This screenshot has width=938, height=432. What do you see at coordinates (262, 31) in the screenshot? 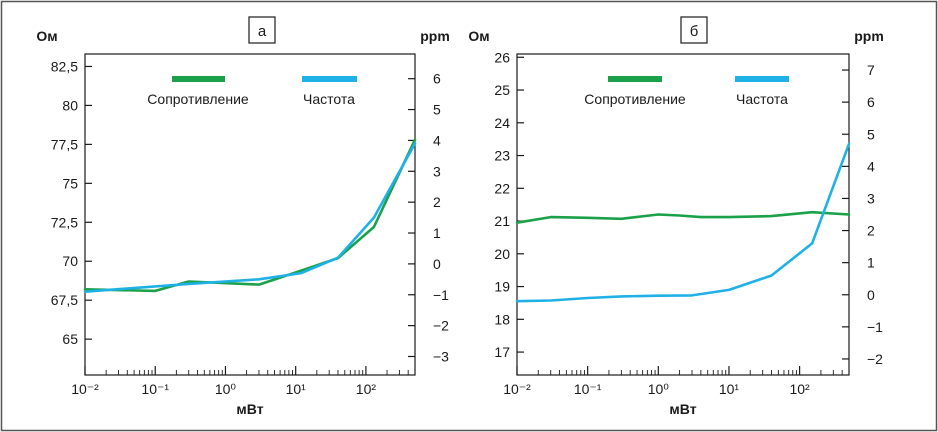
I see `panel-tag-label: а` at bounding box center [262, 31].